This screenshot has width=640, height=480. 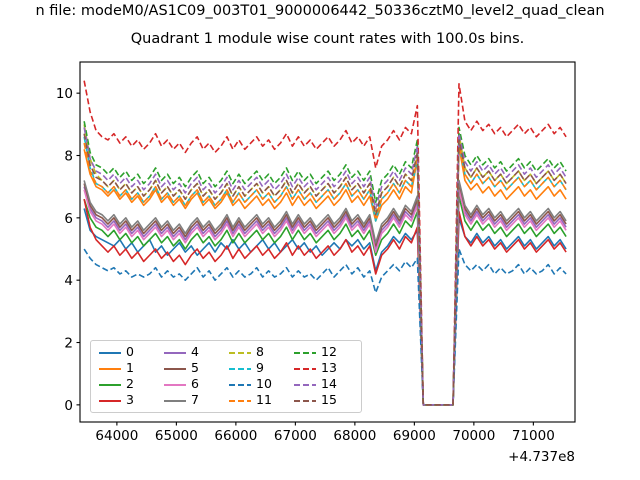 I want to click on legend-item-3: 3, so click(x=128, y=401).